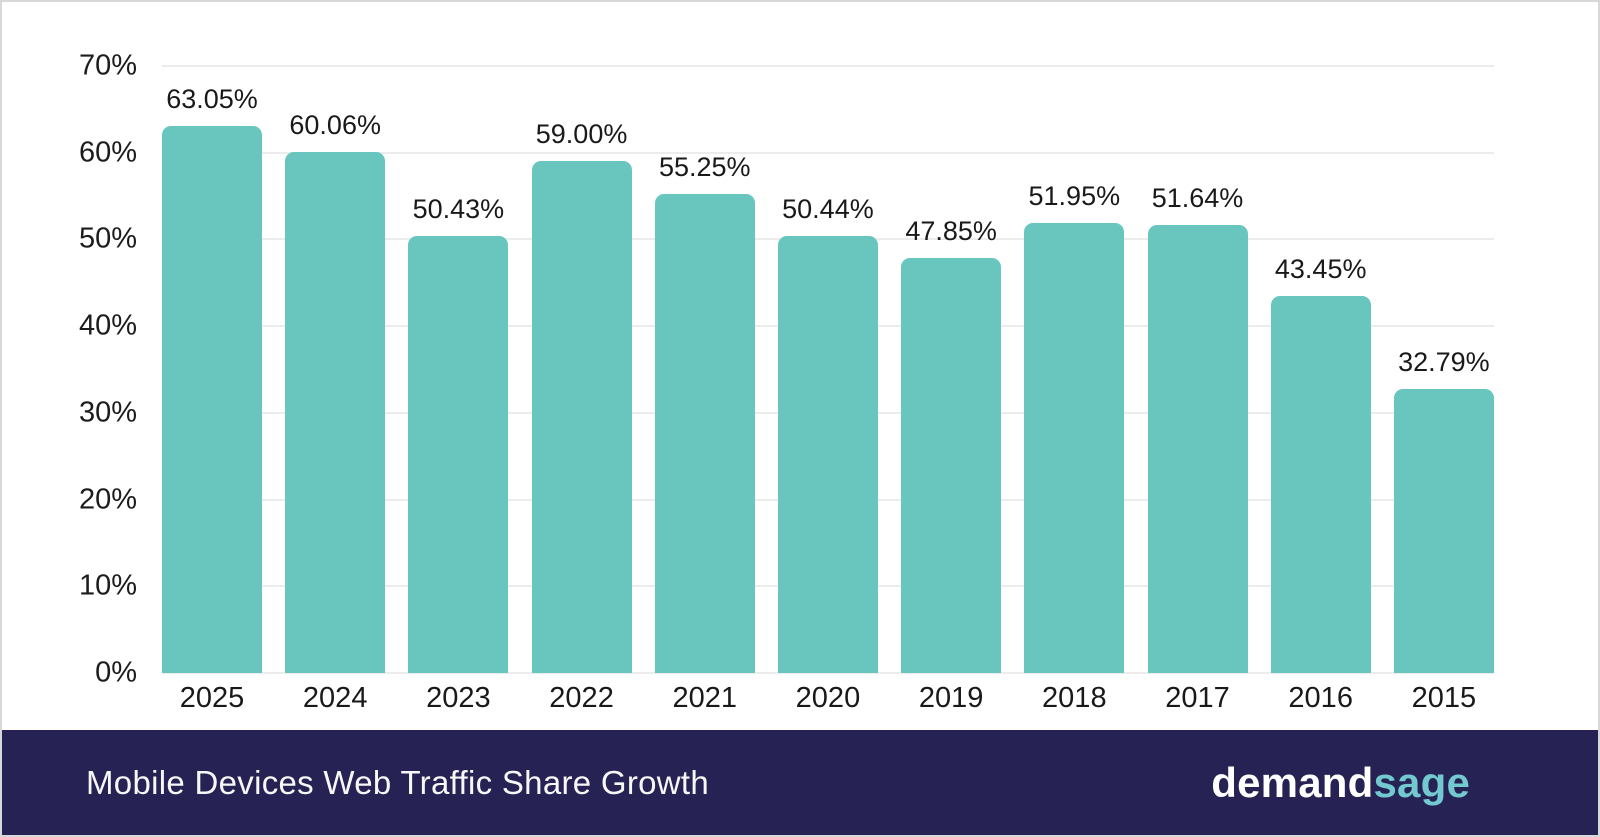 Image resolution: width=1600 pixels, height=837 pixels. I want to click on x-axis-tick-label: 2025, so click(212, 698).